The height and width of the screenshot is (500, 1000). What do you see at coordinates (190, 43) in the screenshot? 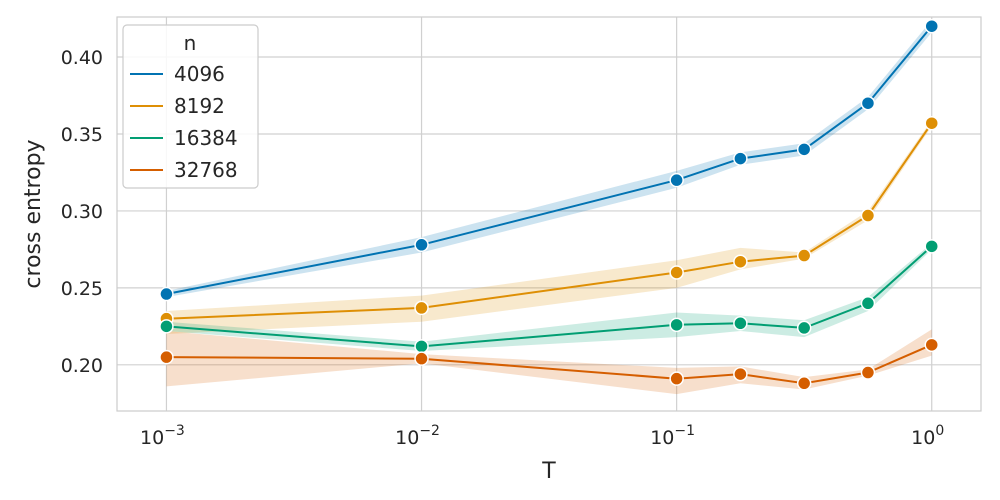
I see `legend-title: n` at bounding box center [190, 43].